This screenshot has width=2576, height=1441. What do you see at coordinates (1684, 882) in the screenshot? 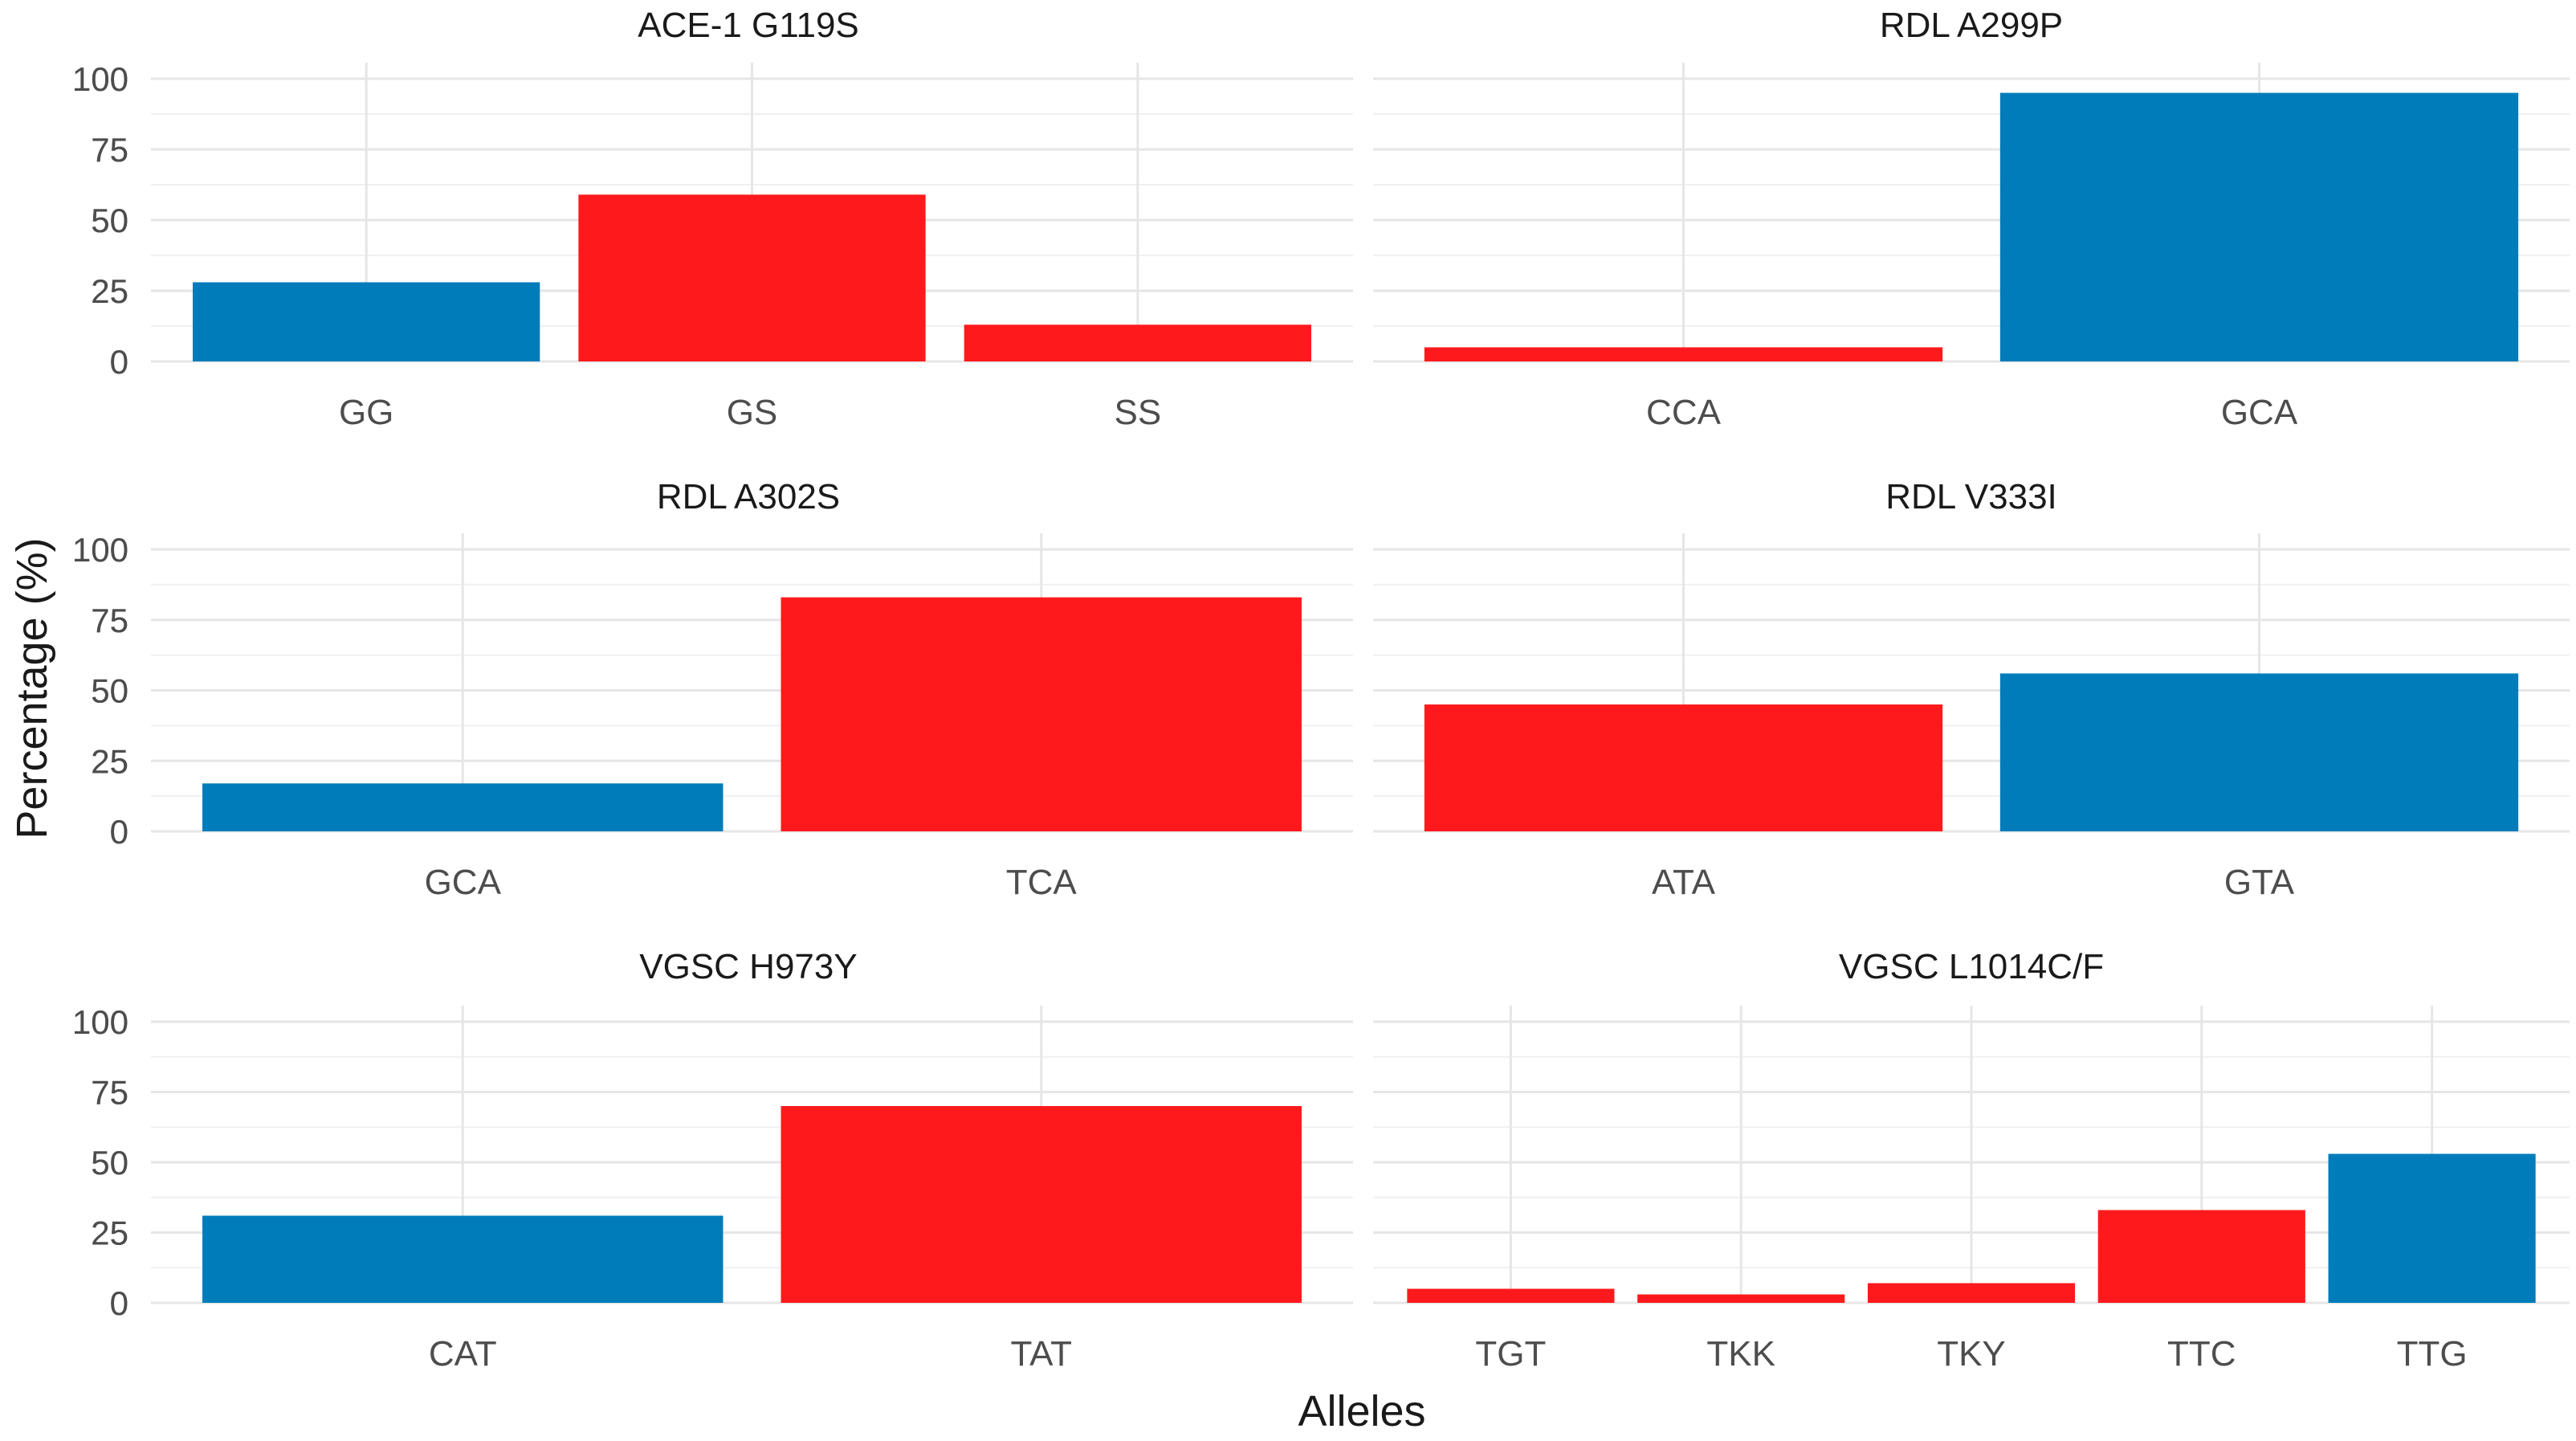
I see `x-tick-label: ATA` at bounding box center [1684, 882].